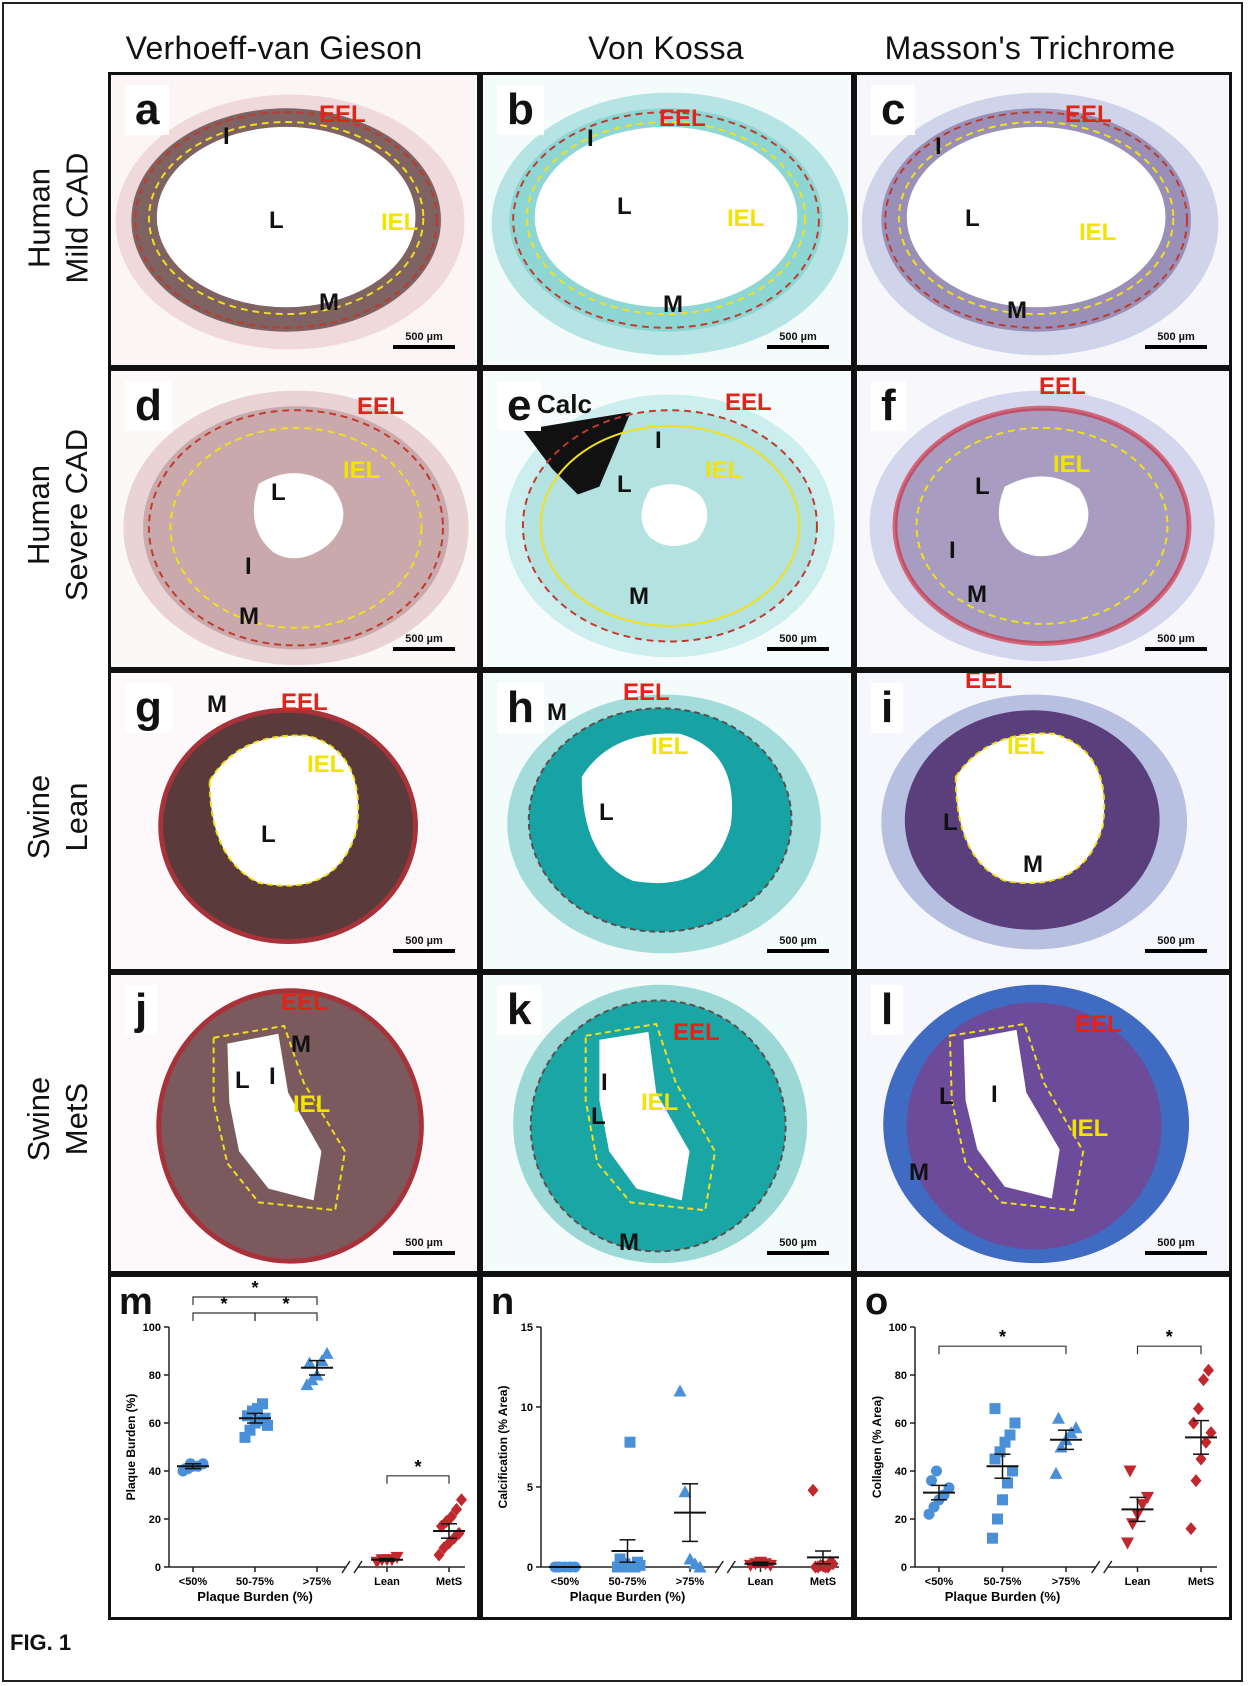 This screenshot has width=1248, height=1686. Describe the element at coordinates (503, 1447) in the screenshot. I see `y-axis-label: Calcification (% Area)` at that location.